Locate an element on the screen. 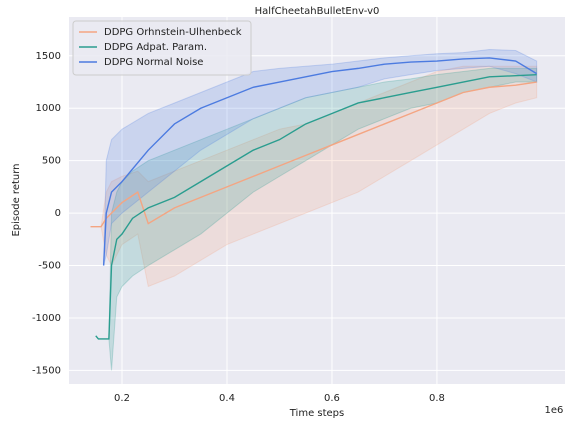 Image resolution: width=576 pixels, height=432 pixels. legend-box is located at coordinates (162, 48).